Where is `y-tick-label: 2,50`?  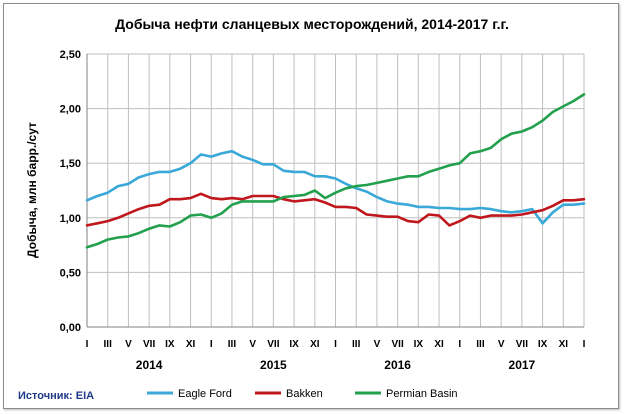 y-tick-label: 2,50 is located at coordinates (70, 55).